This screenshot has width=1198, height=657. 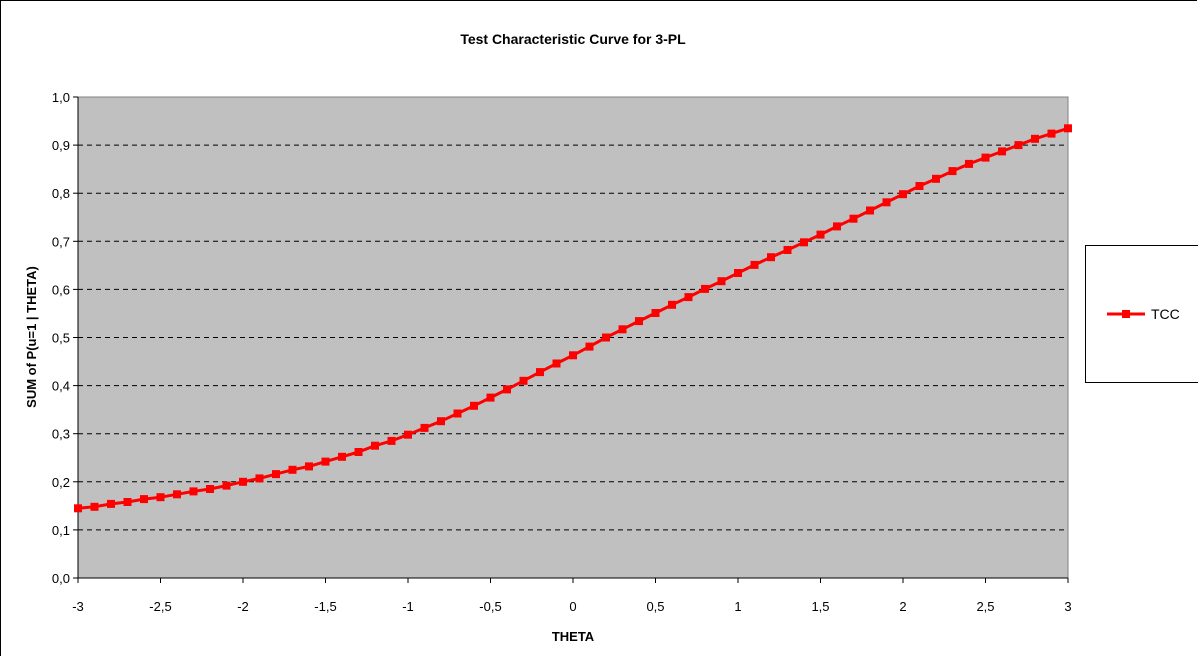 I want to click on x-tick-label: 1,5, so click(x=820, y=606).